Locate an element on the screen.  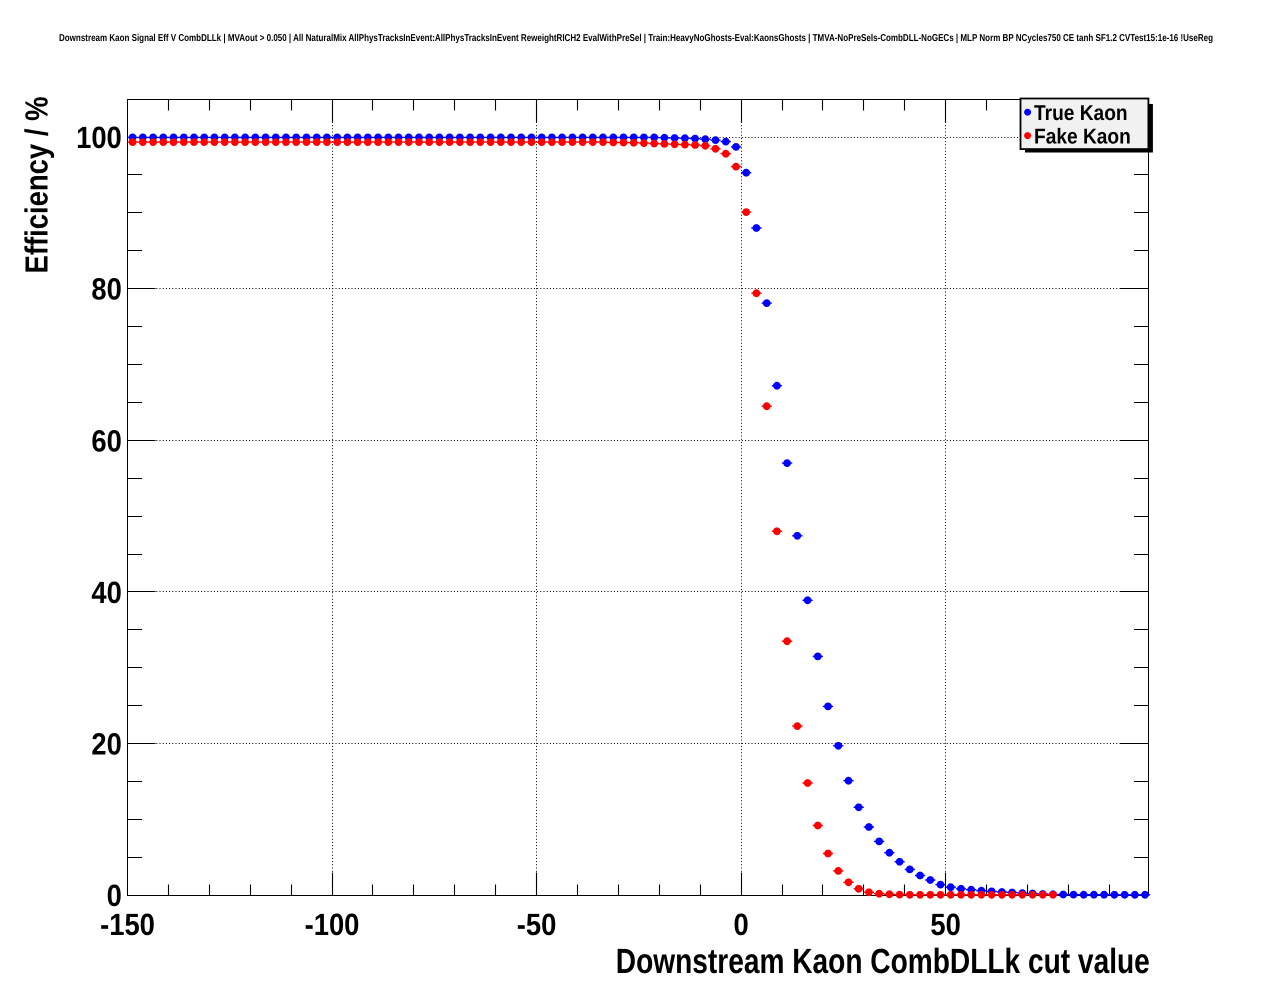
svg-text: -50 is located at coordinates (537, 924).